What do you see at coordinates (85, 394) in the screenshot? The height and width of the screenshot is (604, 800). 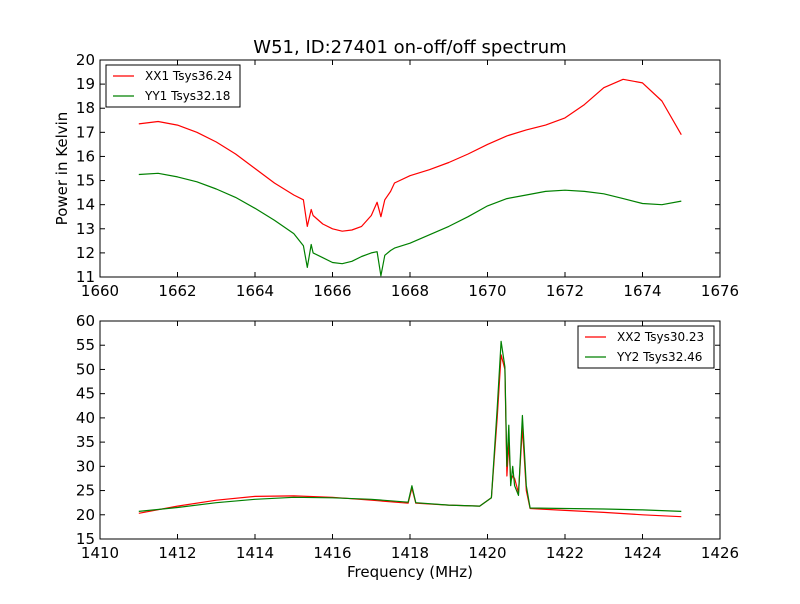 I see `y-tick-label: 45` at bounding box center [85, 394].